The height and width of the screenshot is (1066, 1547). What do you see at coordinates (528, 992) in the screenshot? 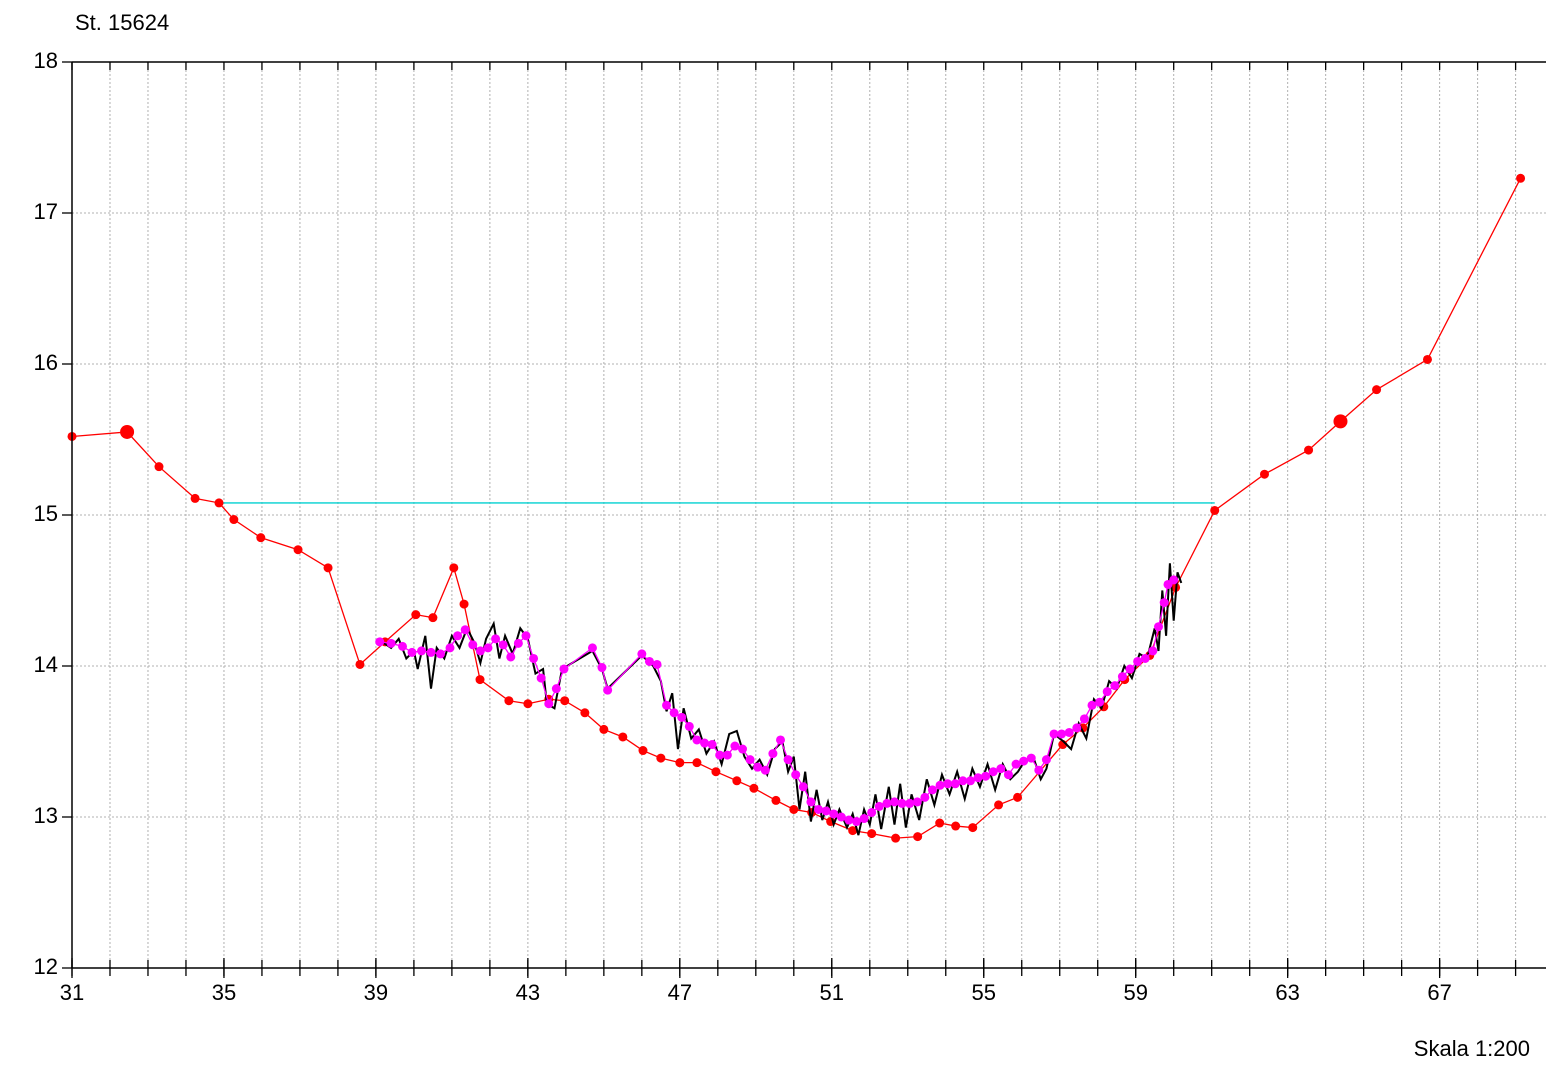
I see `x-tick-label: 43` at bounding box center [528, 992].